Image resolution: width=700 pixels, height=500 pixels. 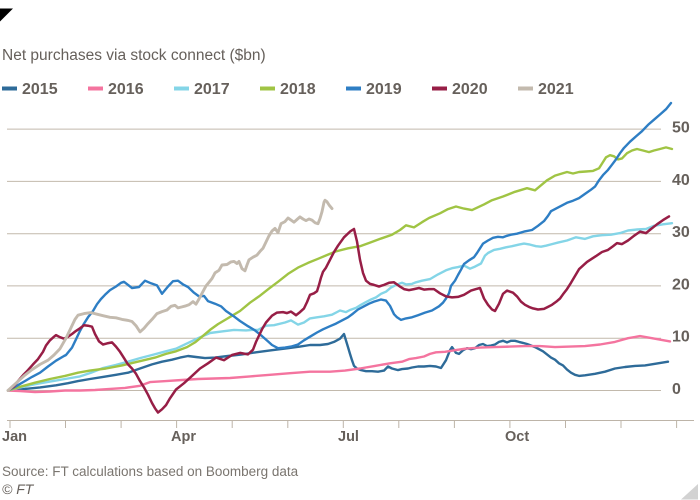 I want to click on svg-text: 0, so click(x=676, y=389).